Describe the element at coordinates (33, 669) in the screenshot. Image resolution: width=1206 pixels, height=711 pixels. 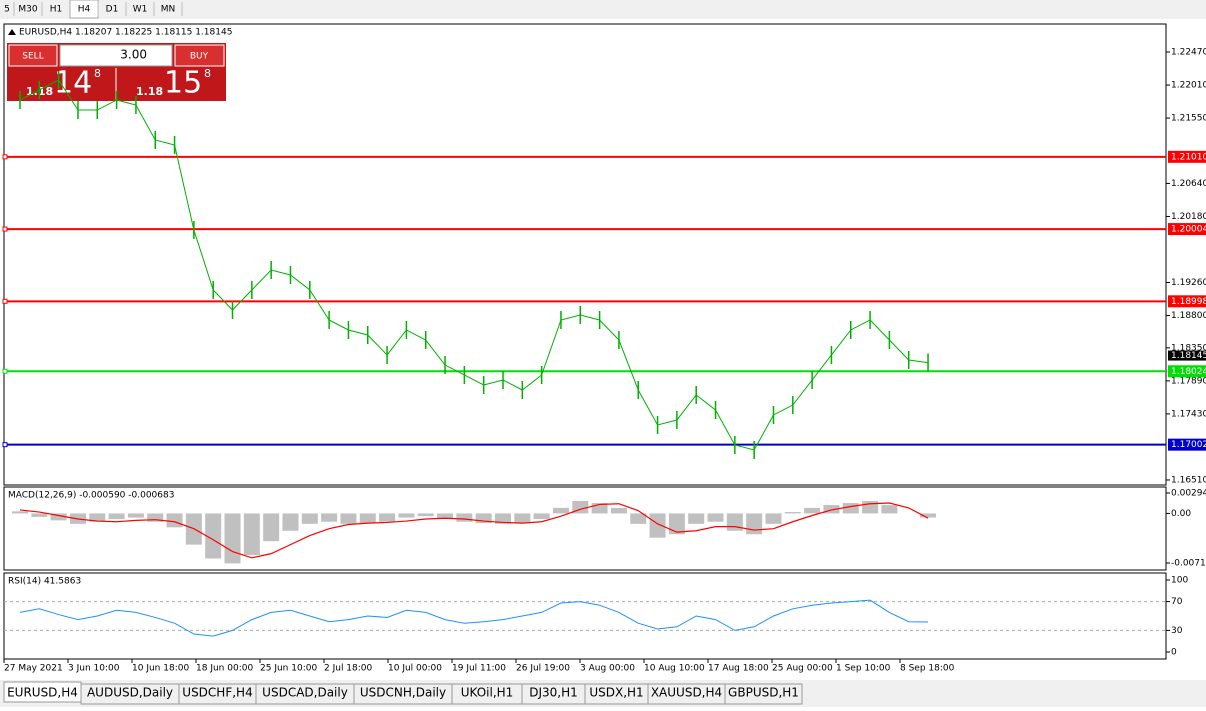
I see `x-tick-label: 27 May 2021` at that location.